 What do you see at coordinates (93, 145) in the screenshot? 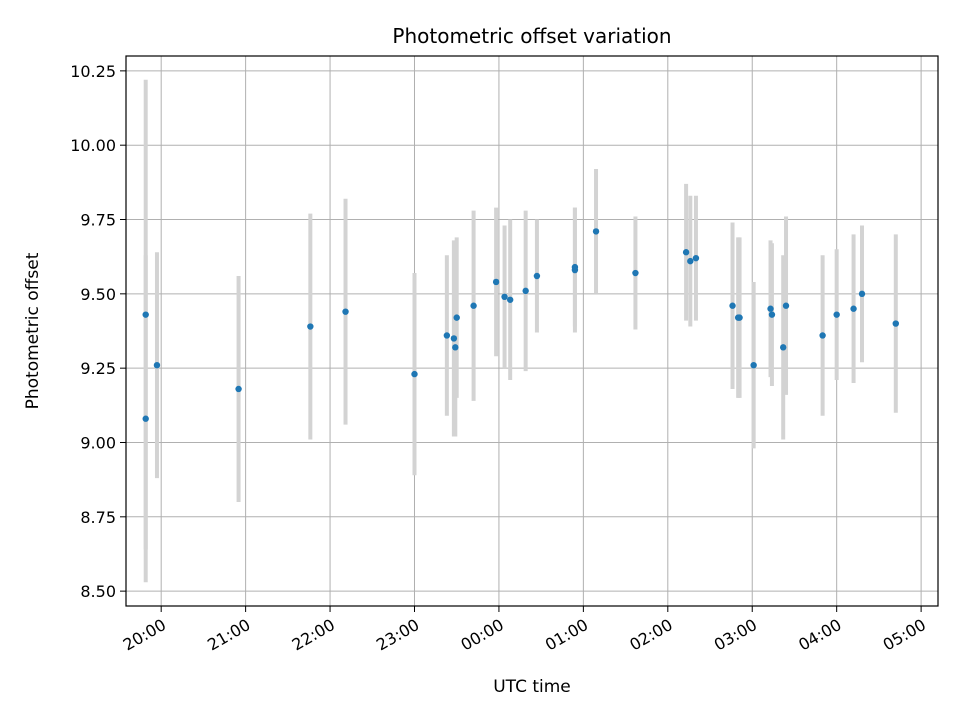
I see `y-tick-label: 10.00` at bounding box center [93, 145].